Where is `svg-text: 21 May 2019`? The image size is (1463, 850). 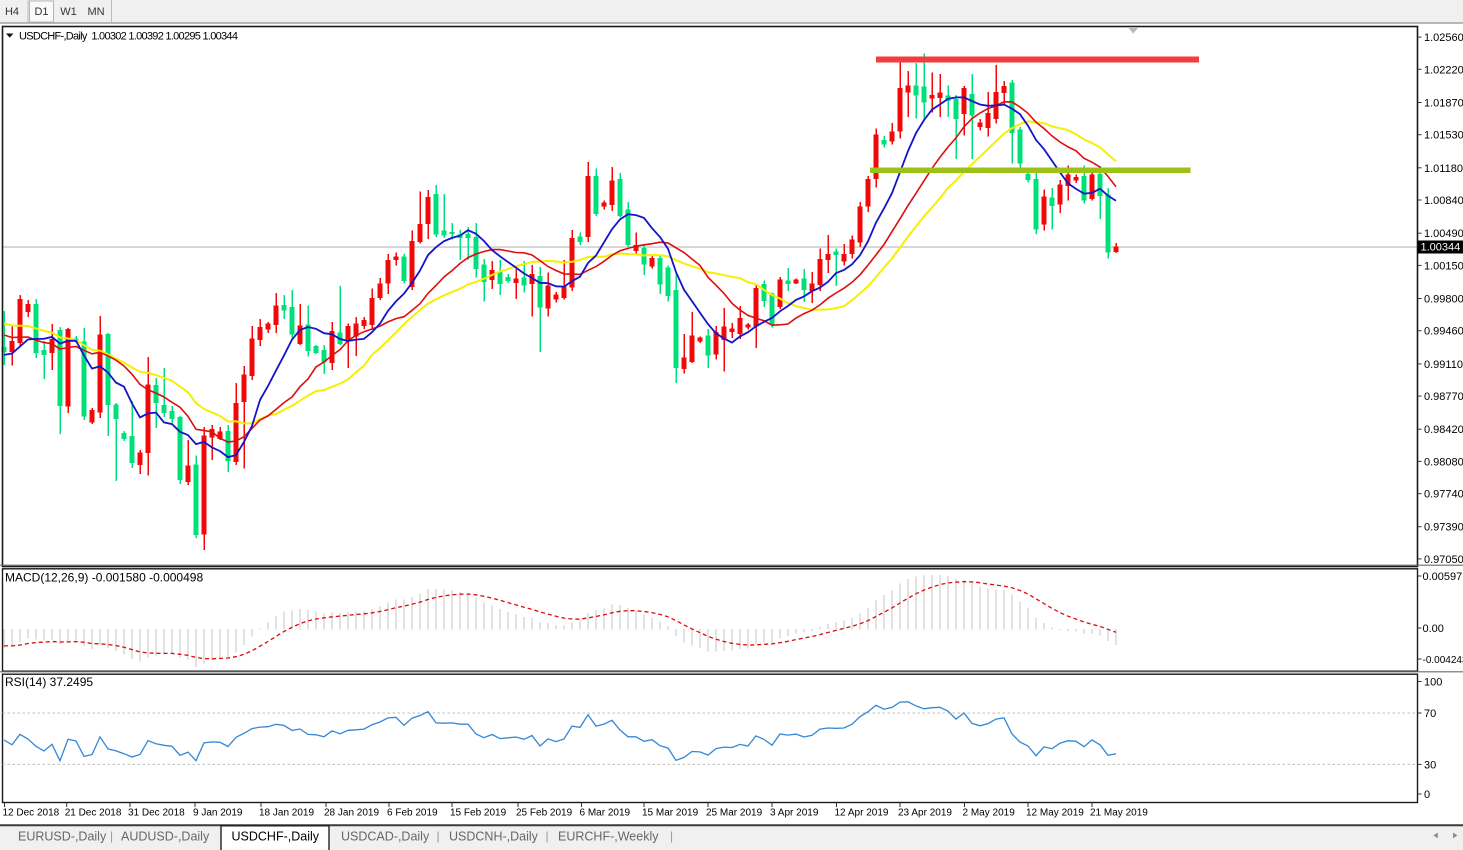 svg-text: 21 May 2019 is located at coordinates (1119, 813).